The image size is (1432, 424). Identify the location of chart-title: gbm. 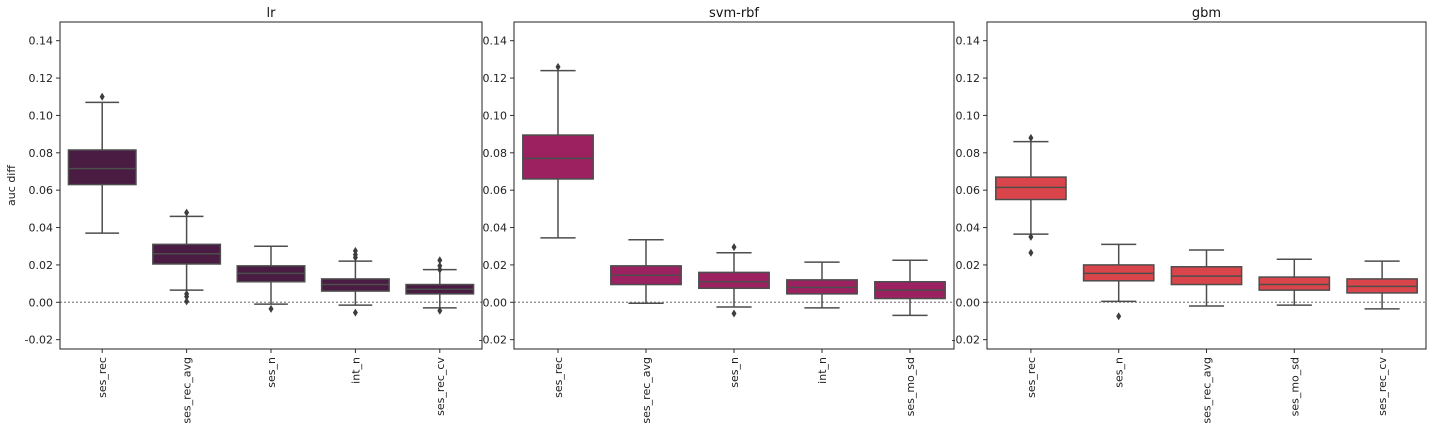
(1206, 13).